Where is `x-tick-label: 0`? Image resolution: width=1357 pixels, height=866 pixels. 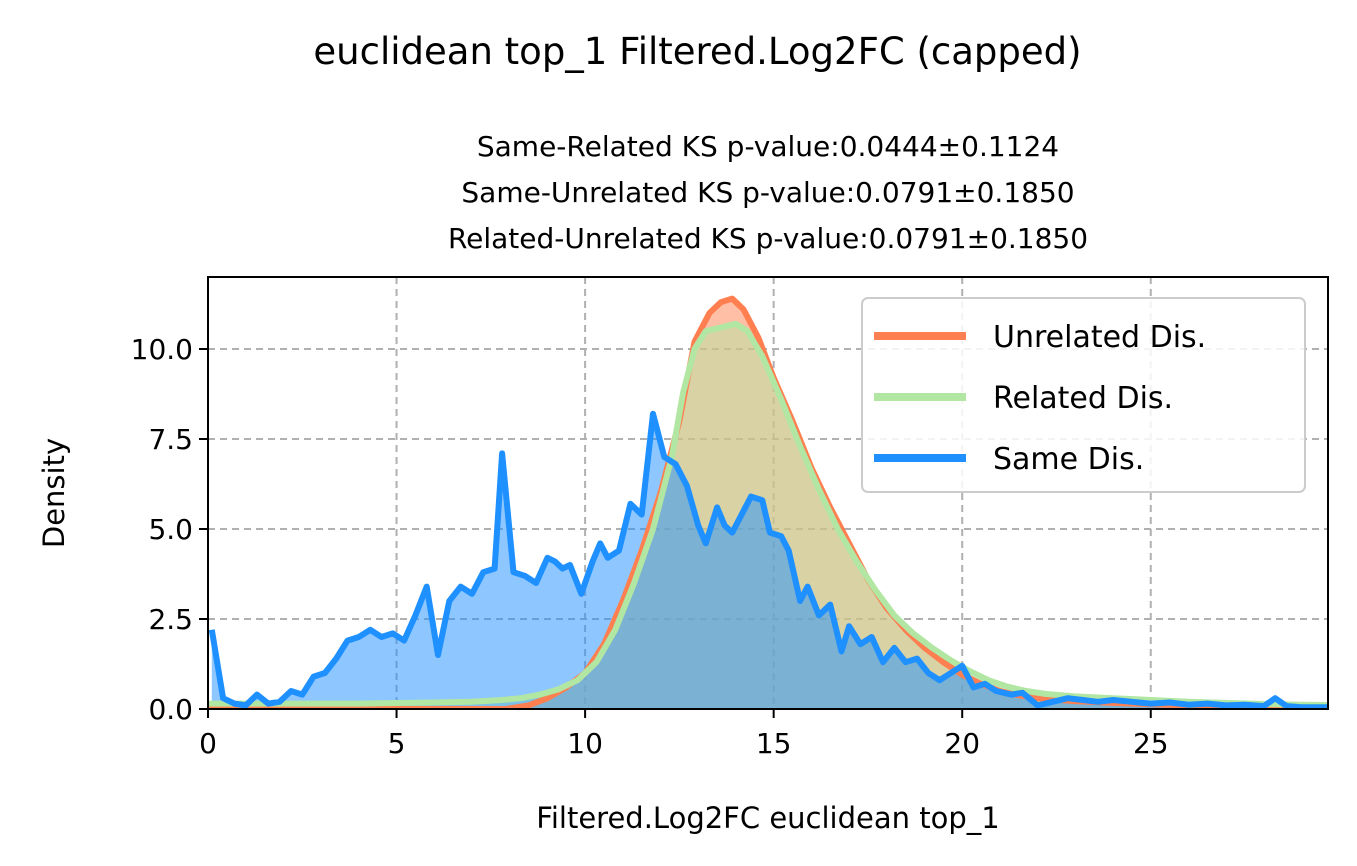 x-tick-label: 0 is located at coordinates (208, 743).